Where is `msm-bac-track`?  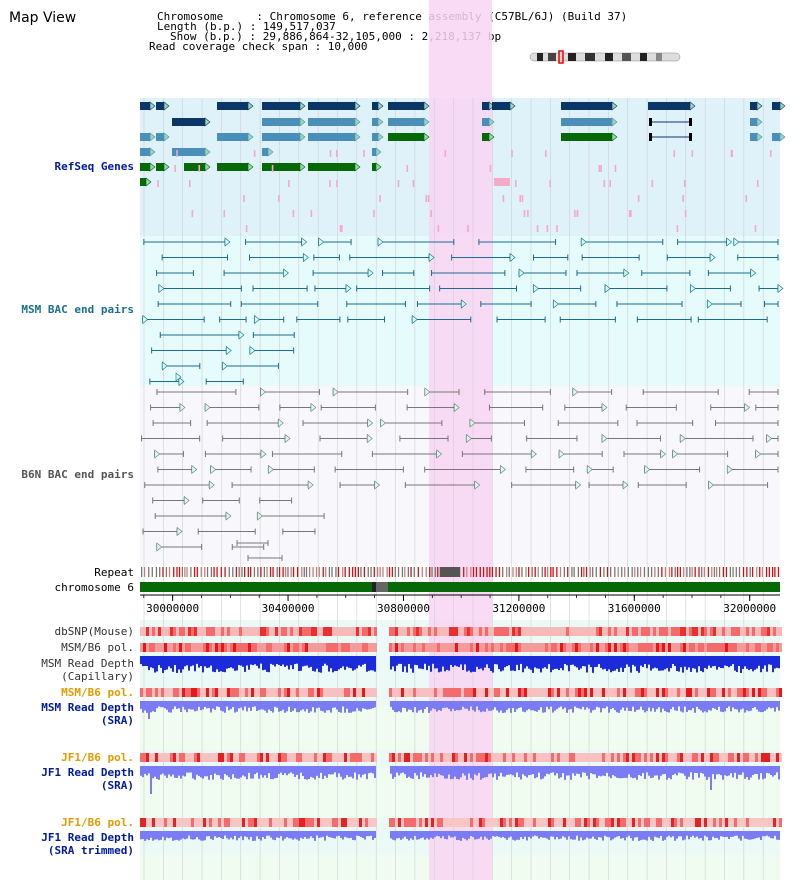
msm-bac-track is located at coordinates (463, 312).